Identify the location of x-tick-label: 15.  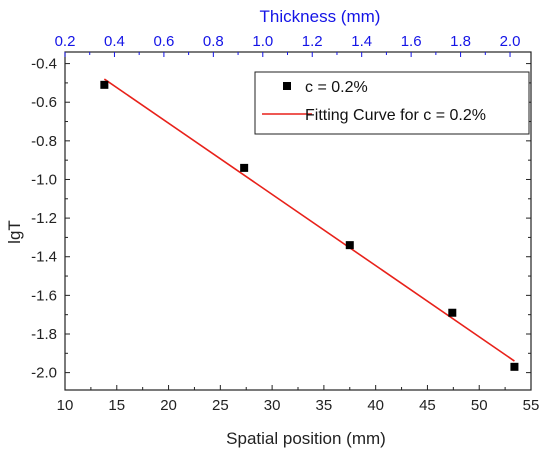
(116, 405).